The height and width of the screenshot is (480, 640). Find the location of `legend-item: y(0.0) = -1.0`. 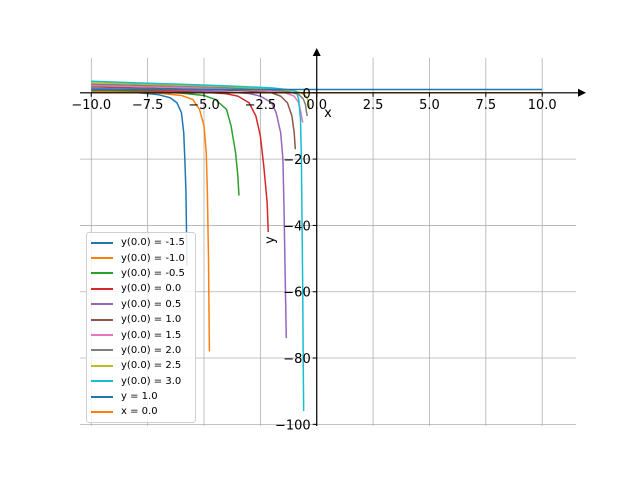

legend-item: y(0.0) = -1.0 is located at coordinates (141, 257).